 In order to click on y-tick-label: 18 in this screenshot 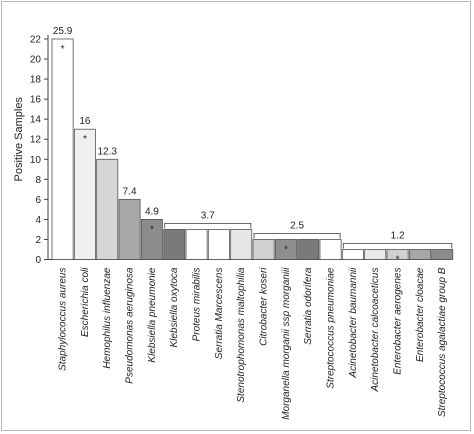, I will do `click(36, 80)`.